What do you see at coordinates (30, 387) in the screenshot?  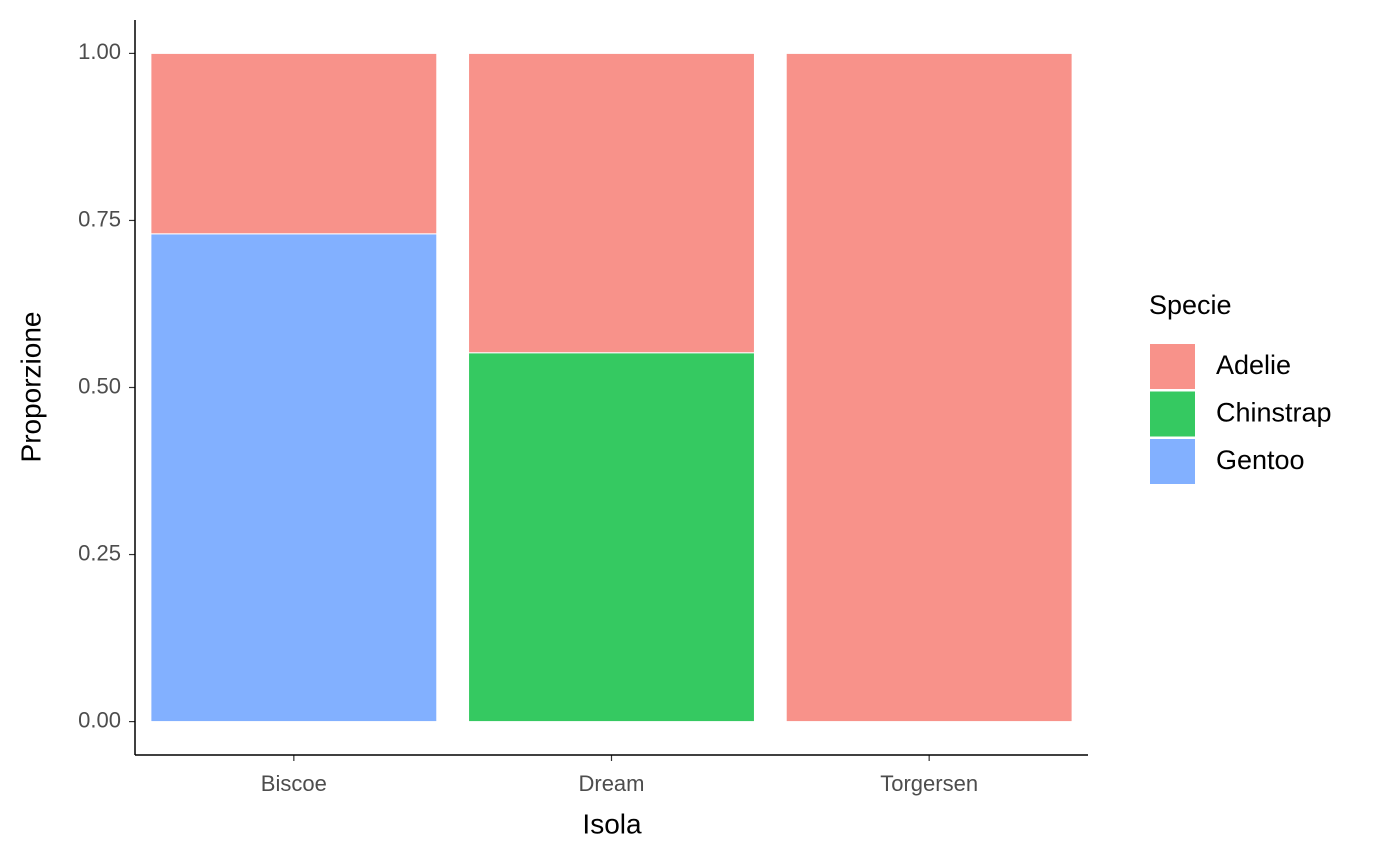 I see `y-axis-title: Proporzione` at bounding box center [30, 387].